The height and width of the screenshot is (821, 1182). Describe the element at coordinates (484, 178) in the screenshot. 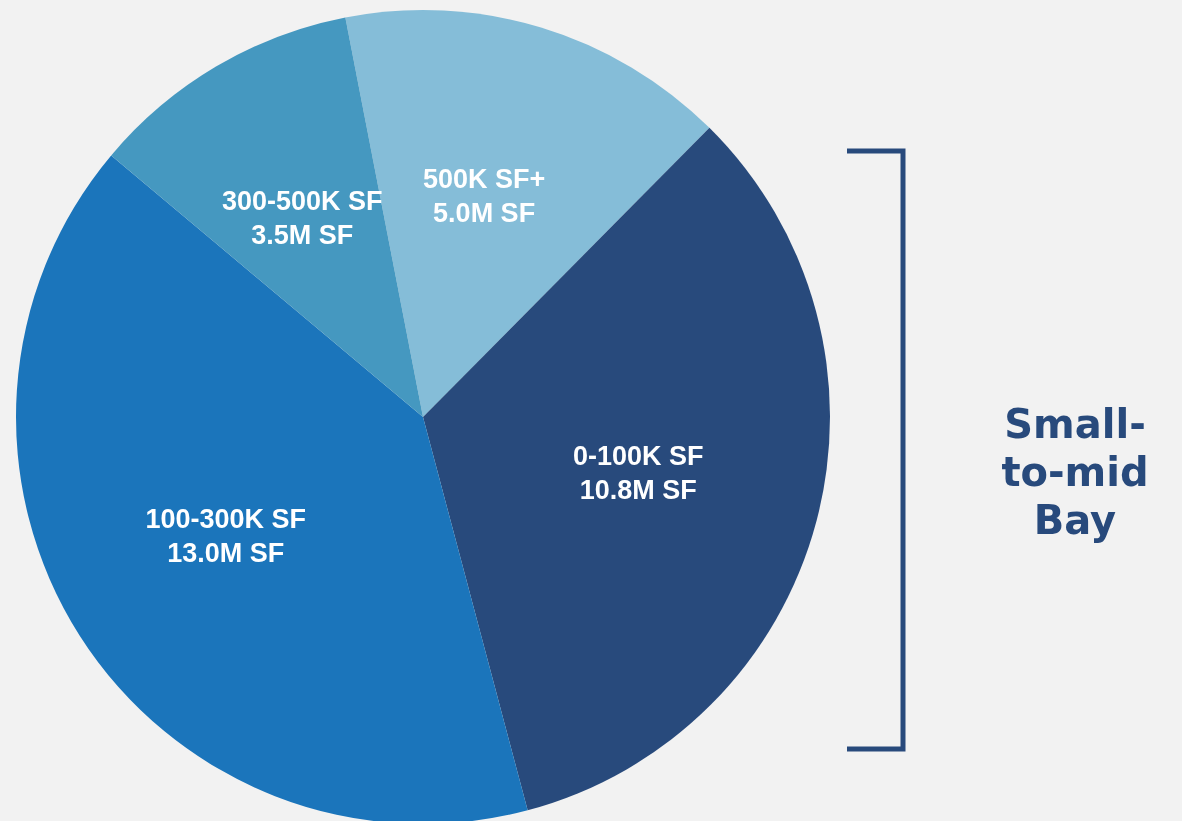

I see `slice-label: 500K SF+` at that location.